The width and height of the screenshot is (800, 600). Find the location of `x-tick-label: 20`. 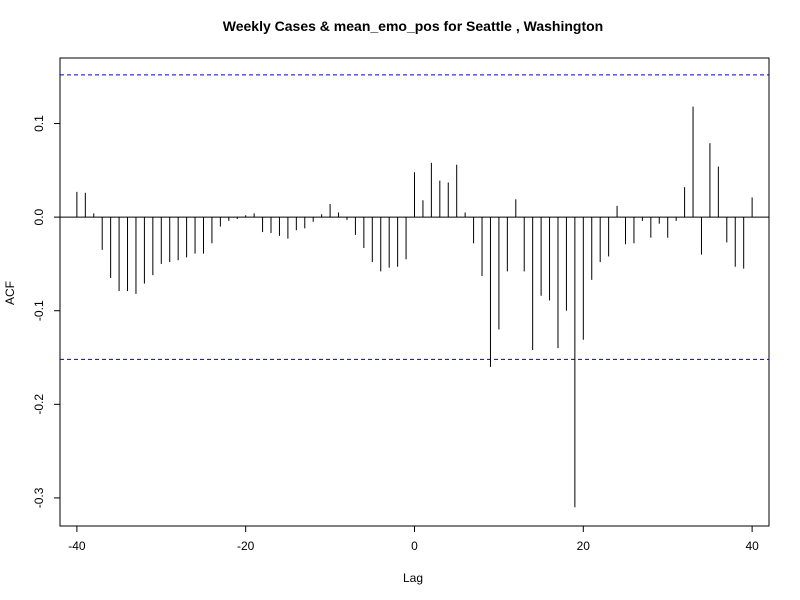

x-tick-label: 20 is located at coordinates (584, 546).